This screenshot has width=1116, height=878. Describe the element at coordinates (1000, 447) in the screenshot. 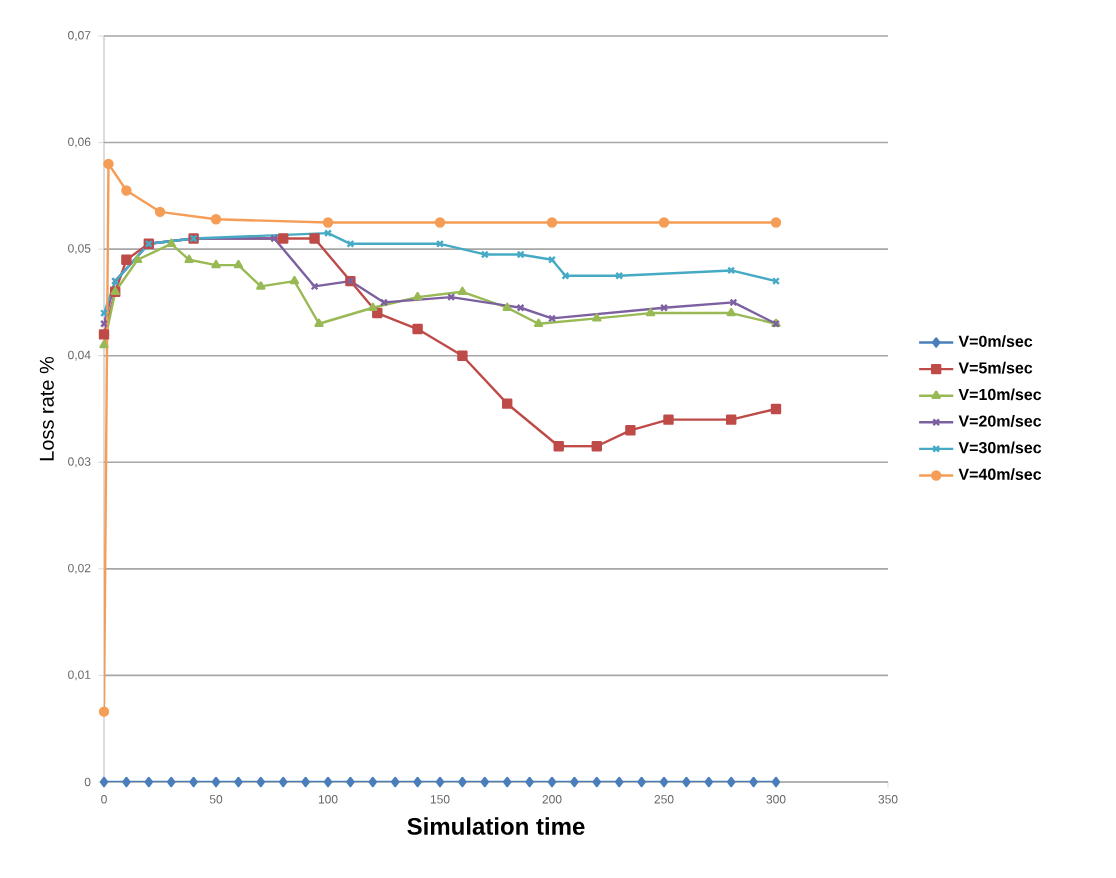

I see `legend-label: V=30m/sec` at that location.